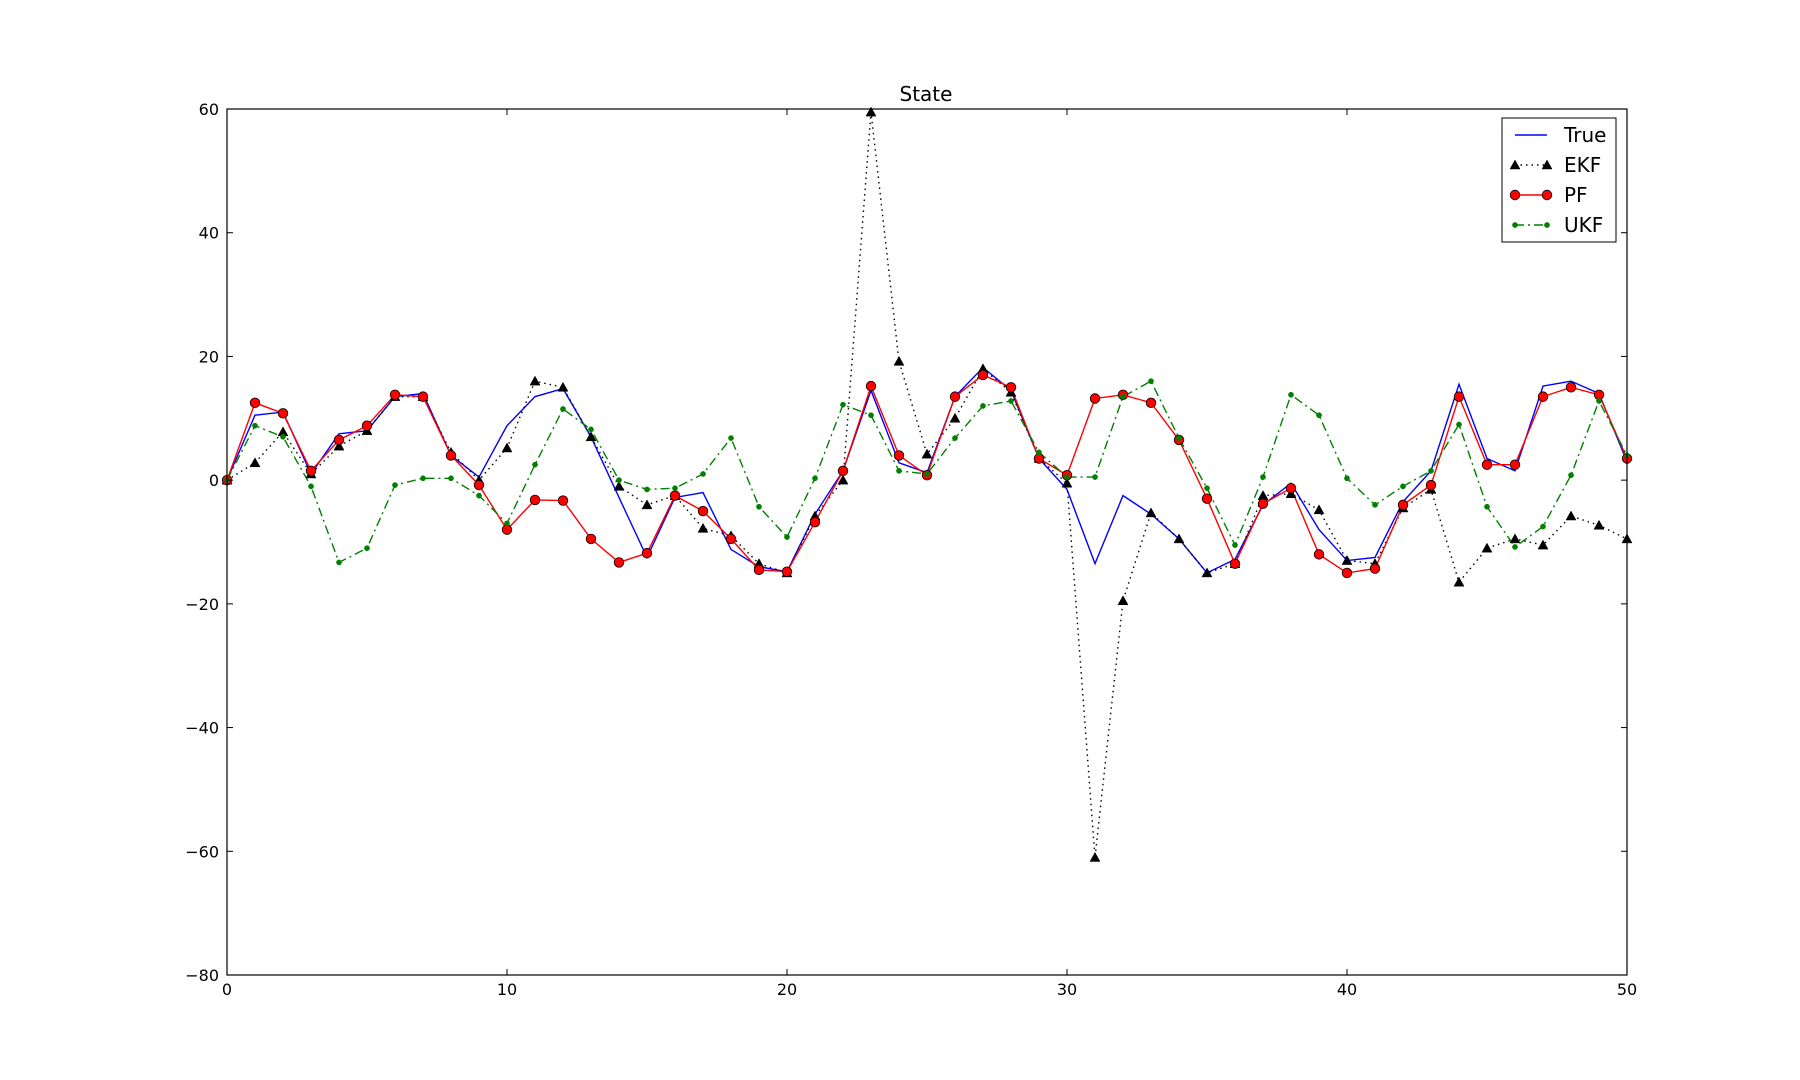 The image size is (1800, 1080). Describe the element at coordinates (926, 94) in the screenshot. I see `chart-title: State` at that location.